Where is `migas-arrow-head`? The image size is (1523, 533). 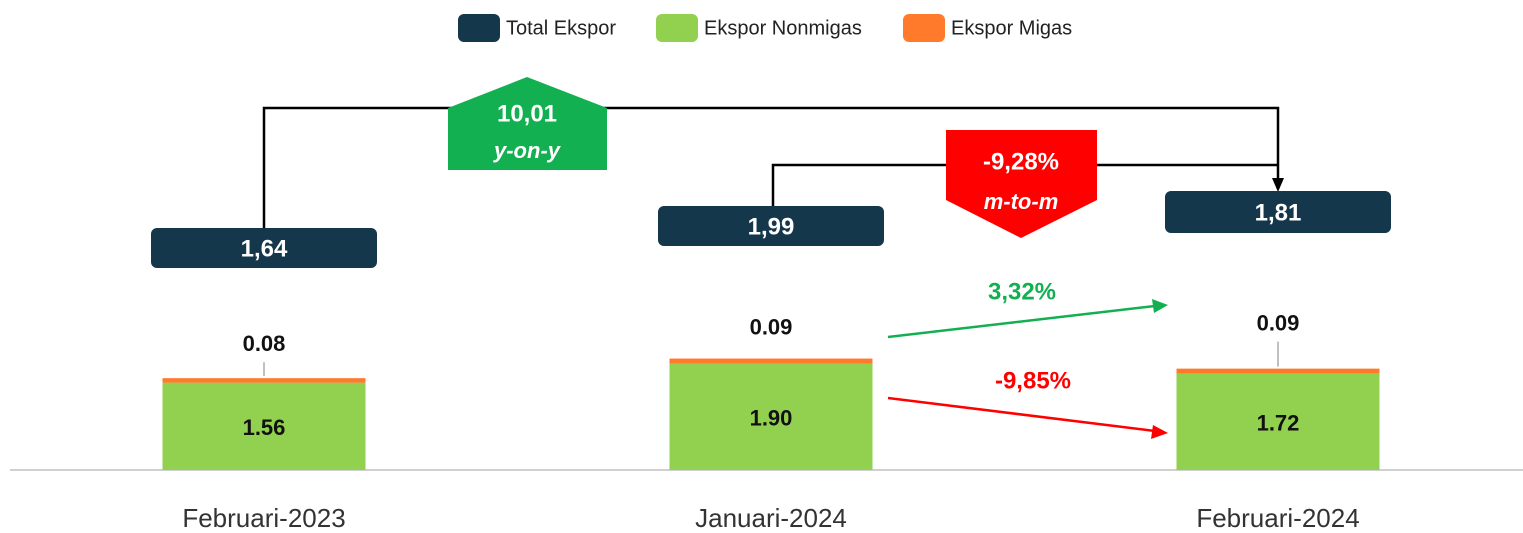 migas-arrow-head is located at coordinates (1160, 306).